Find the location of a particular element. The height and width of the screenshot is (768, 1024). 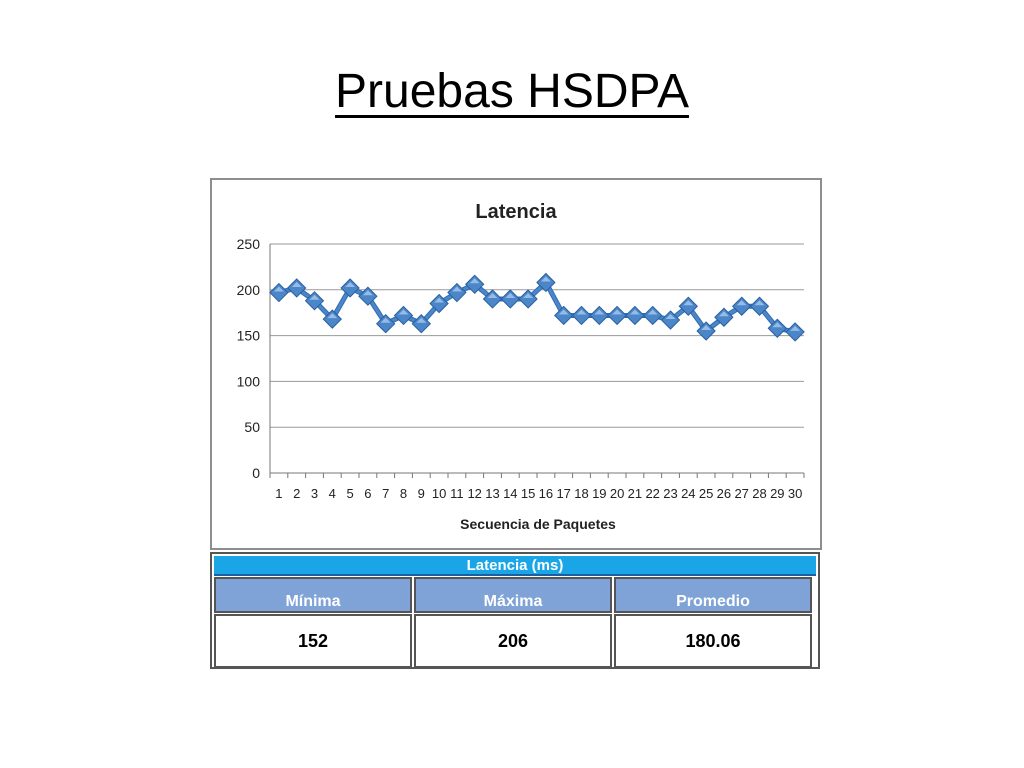

y-tick-label: 250 is located at coordinates (249, 244).